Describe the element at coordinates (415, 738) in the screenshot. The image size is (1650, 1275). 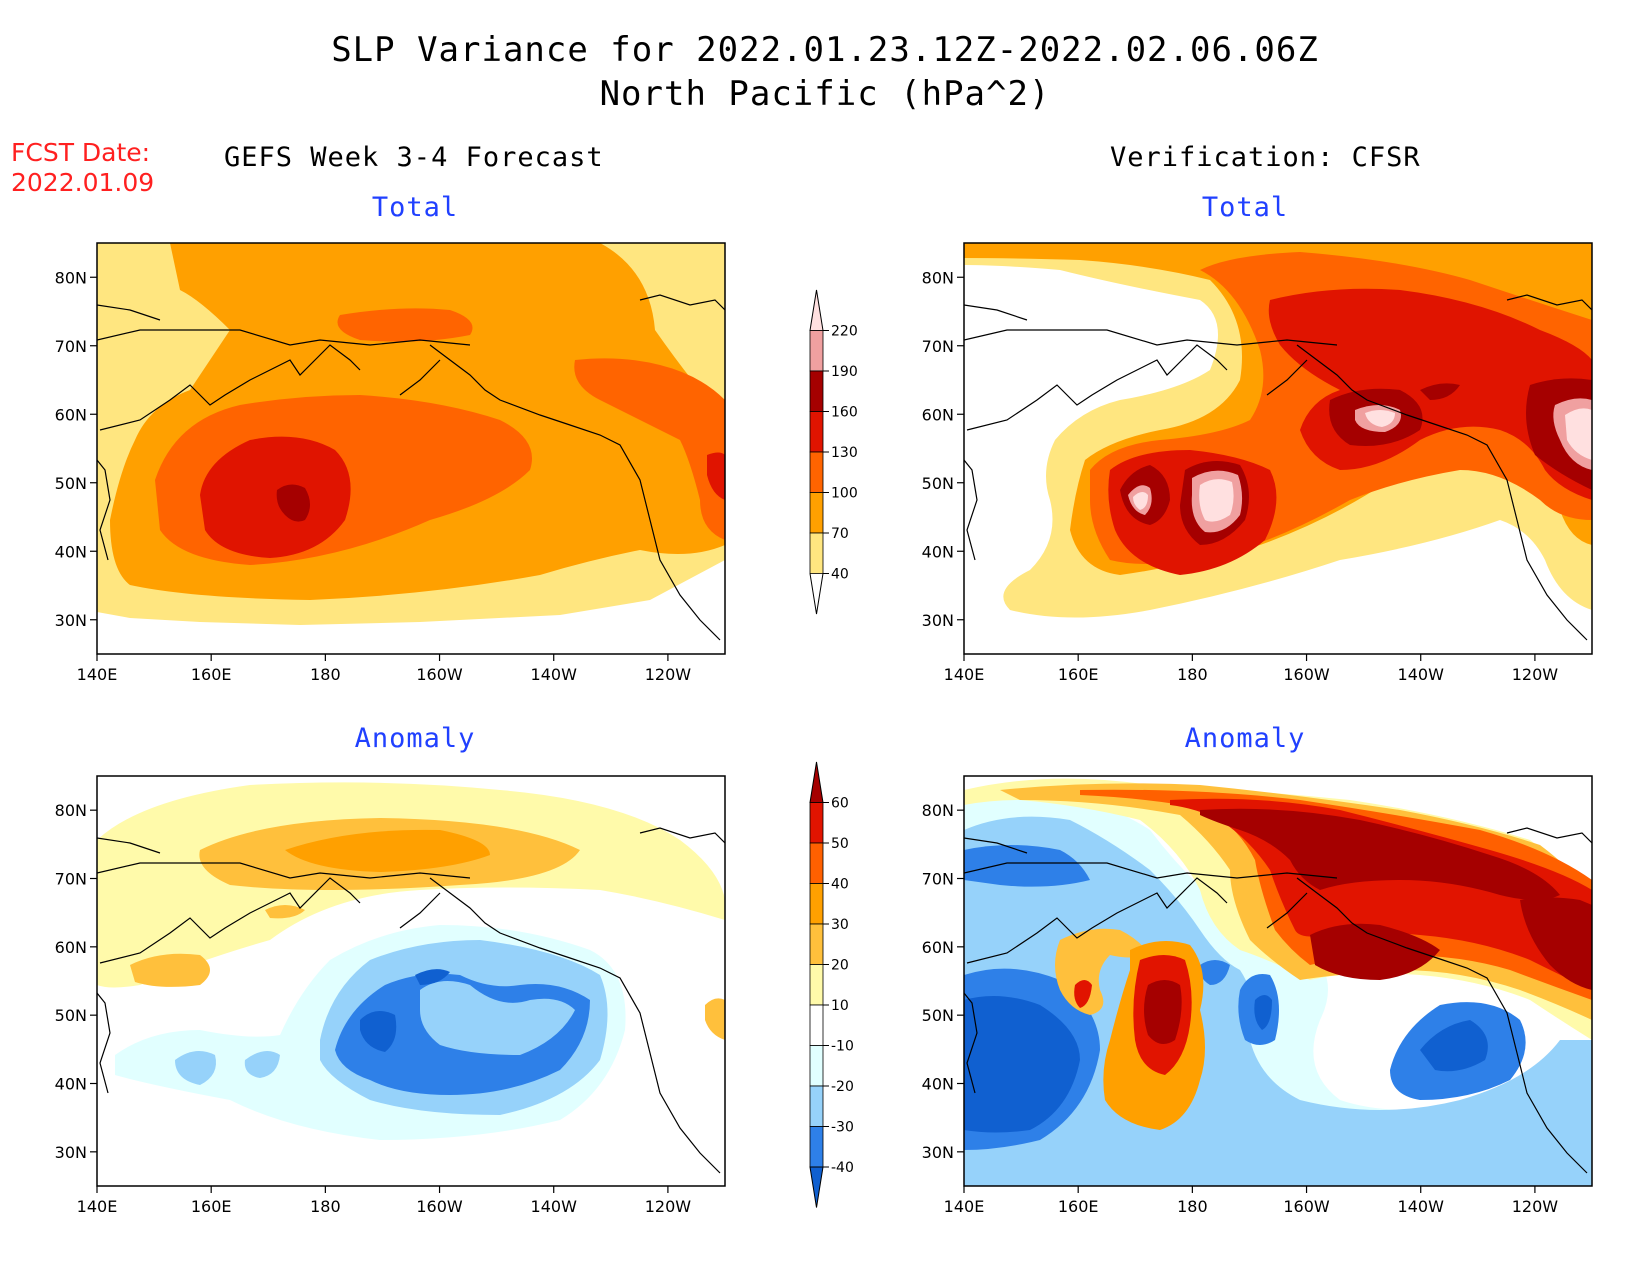
I see `gefs-anomaly-title: Anomaly` at that location.